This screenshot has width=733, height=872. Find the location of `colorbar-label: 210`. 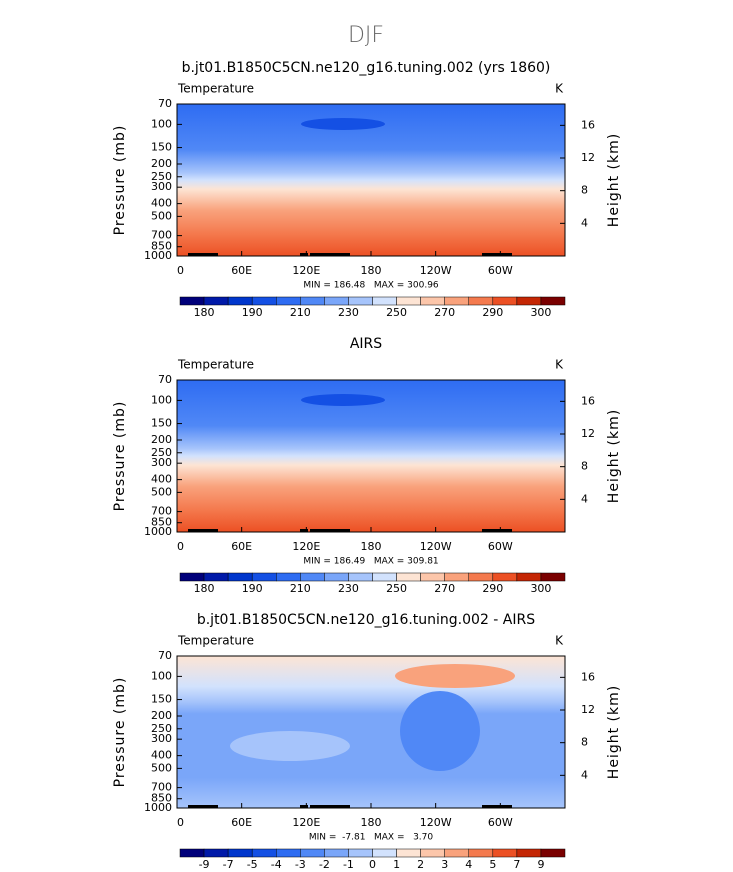

colorbar-label: 210 is located at coordinates (300, 588).